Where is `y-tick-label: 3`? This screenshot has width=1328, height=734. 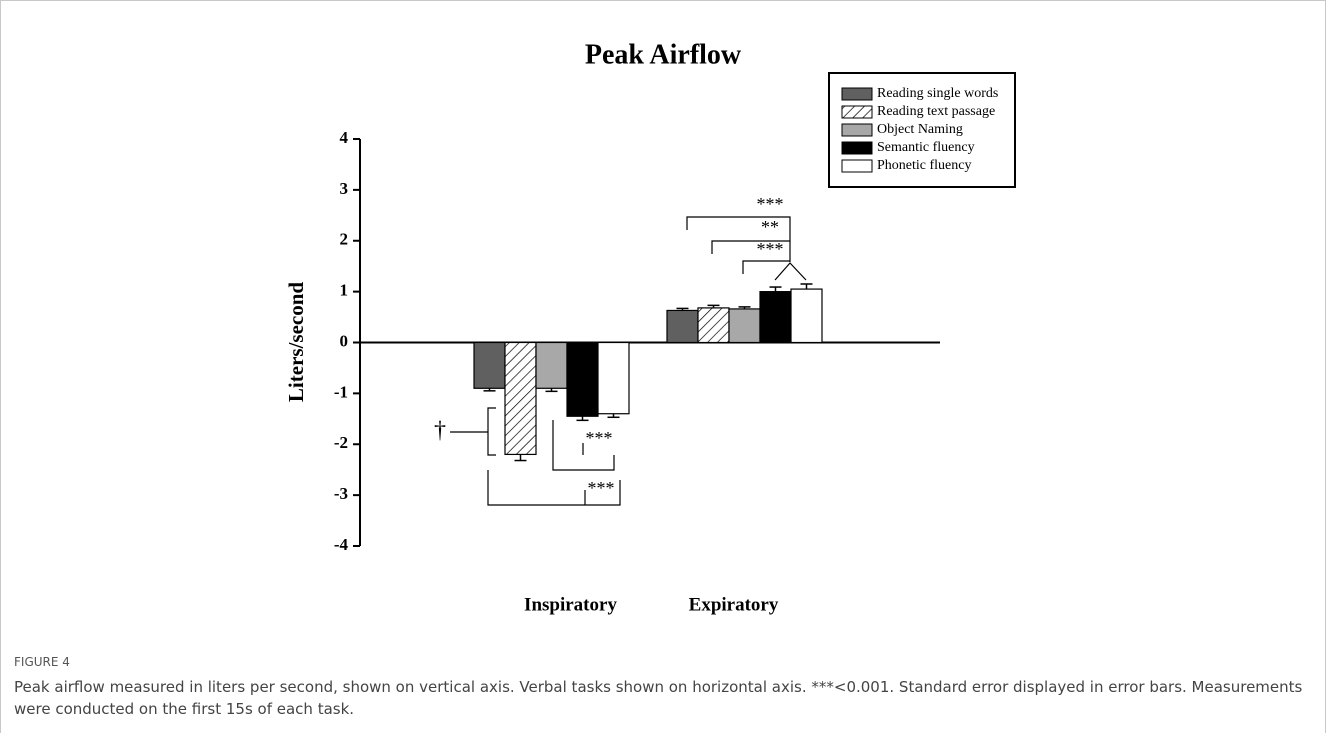 y-tick-label: 3 is located at coordinates (344, 188).